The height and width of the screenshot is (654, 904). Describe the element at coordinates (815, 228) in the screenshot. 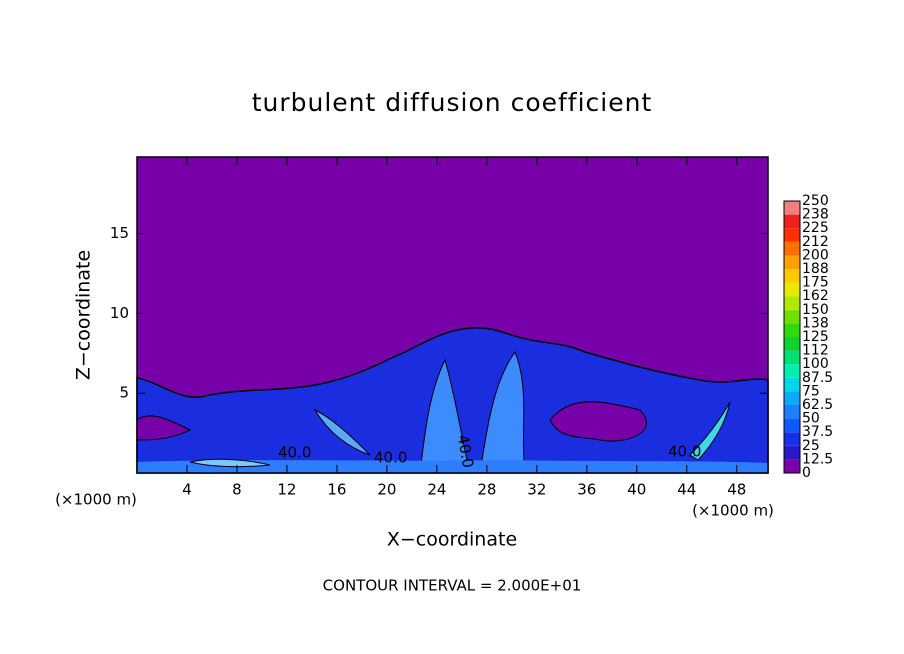

I see `colorbar-label: 225` at that location.